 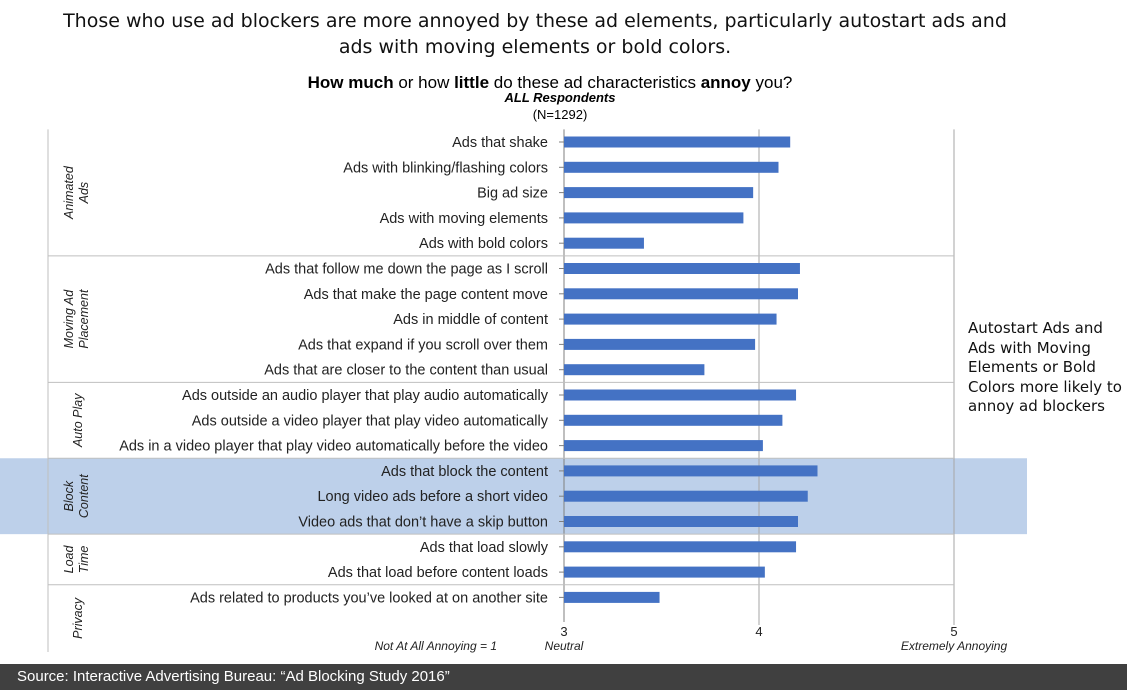 I want to click on category-label: Ads with bold colors, so click(x=483, y=244).